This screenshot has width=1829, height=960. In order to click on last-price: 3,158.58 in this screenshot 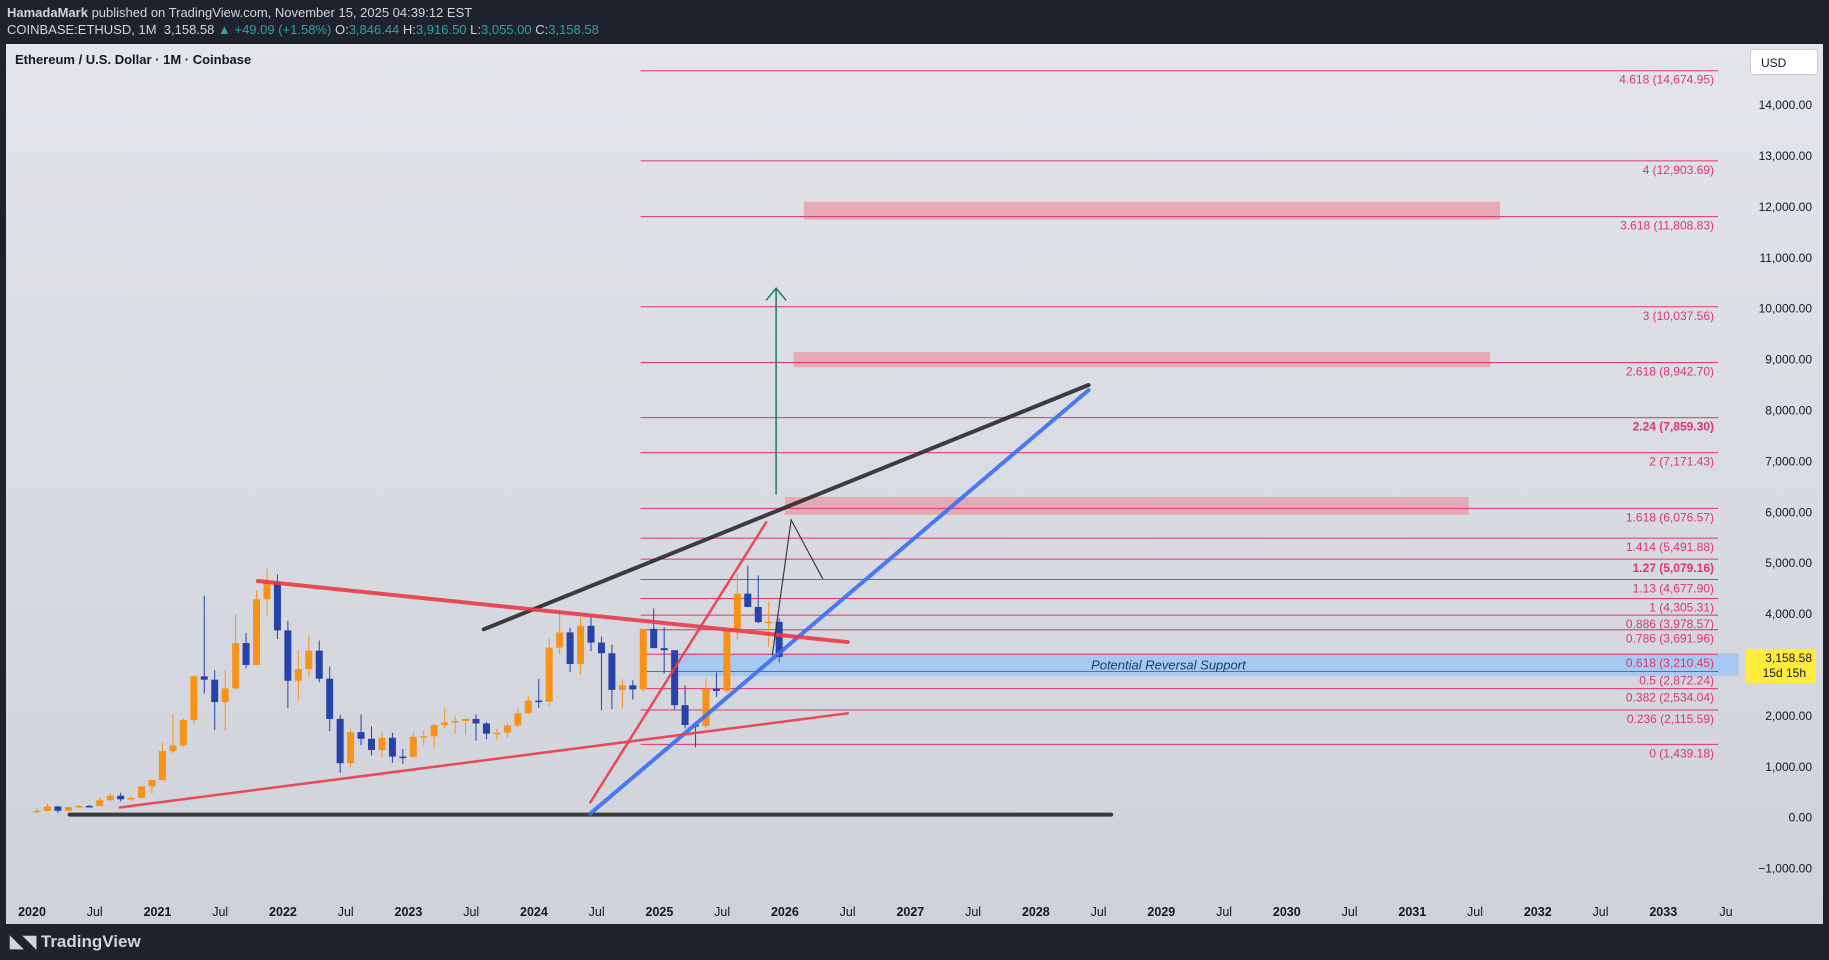, I will do `click(189, 29)`.